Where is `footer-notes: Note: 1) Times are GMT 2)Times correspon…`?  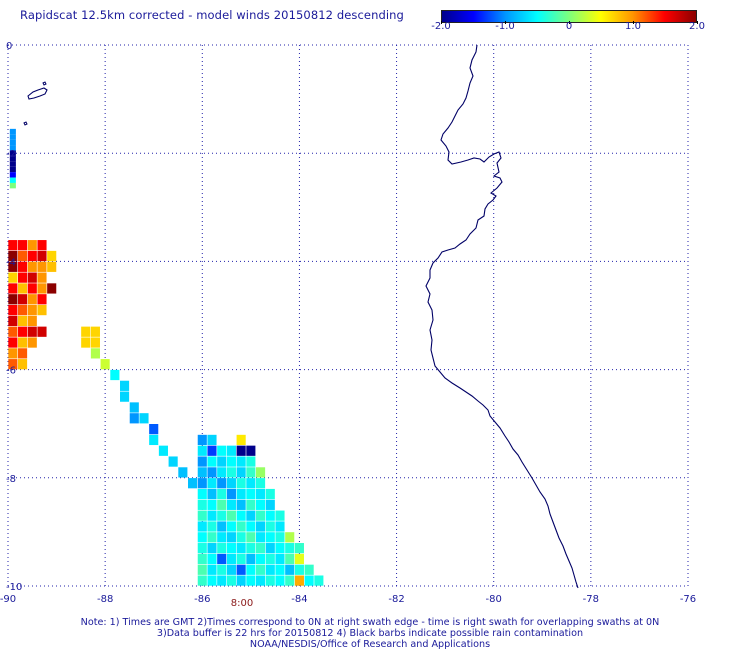
footer-notes: Note: 1) Times are GMT 2)Times correspon… is located at coordinates (370, 633).